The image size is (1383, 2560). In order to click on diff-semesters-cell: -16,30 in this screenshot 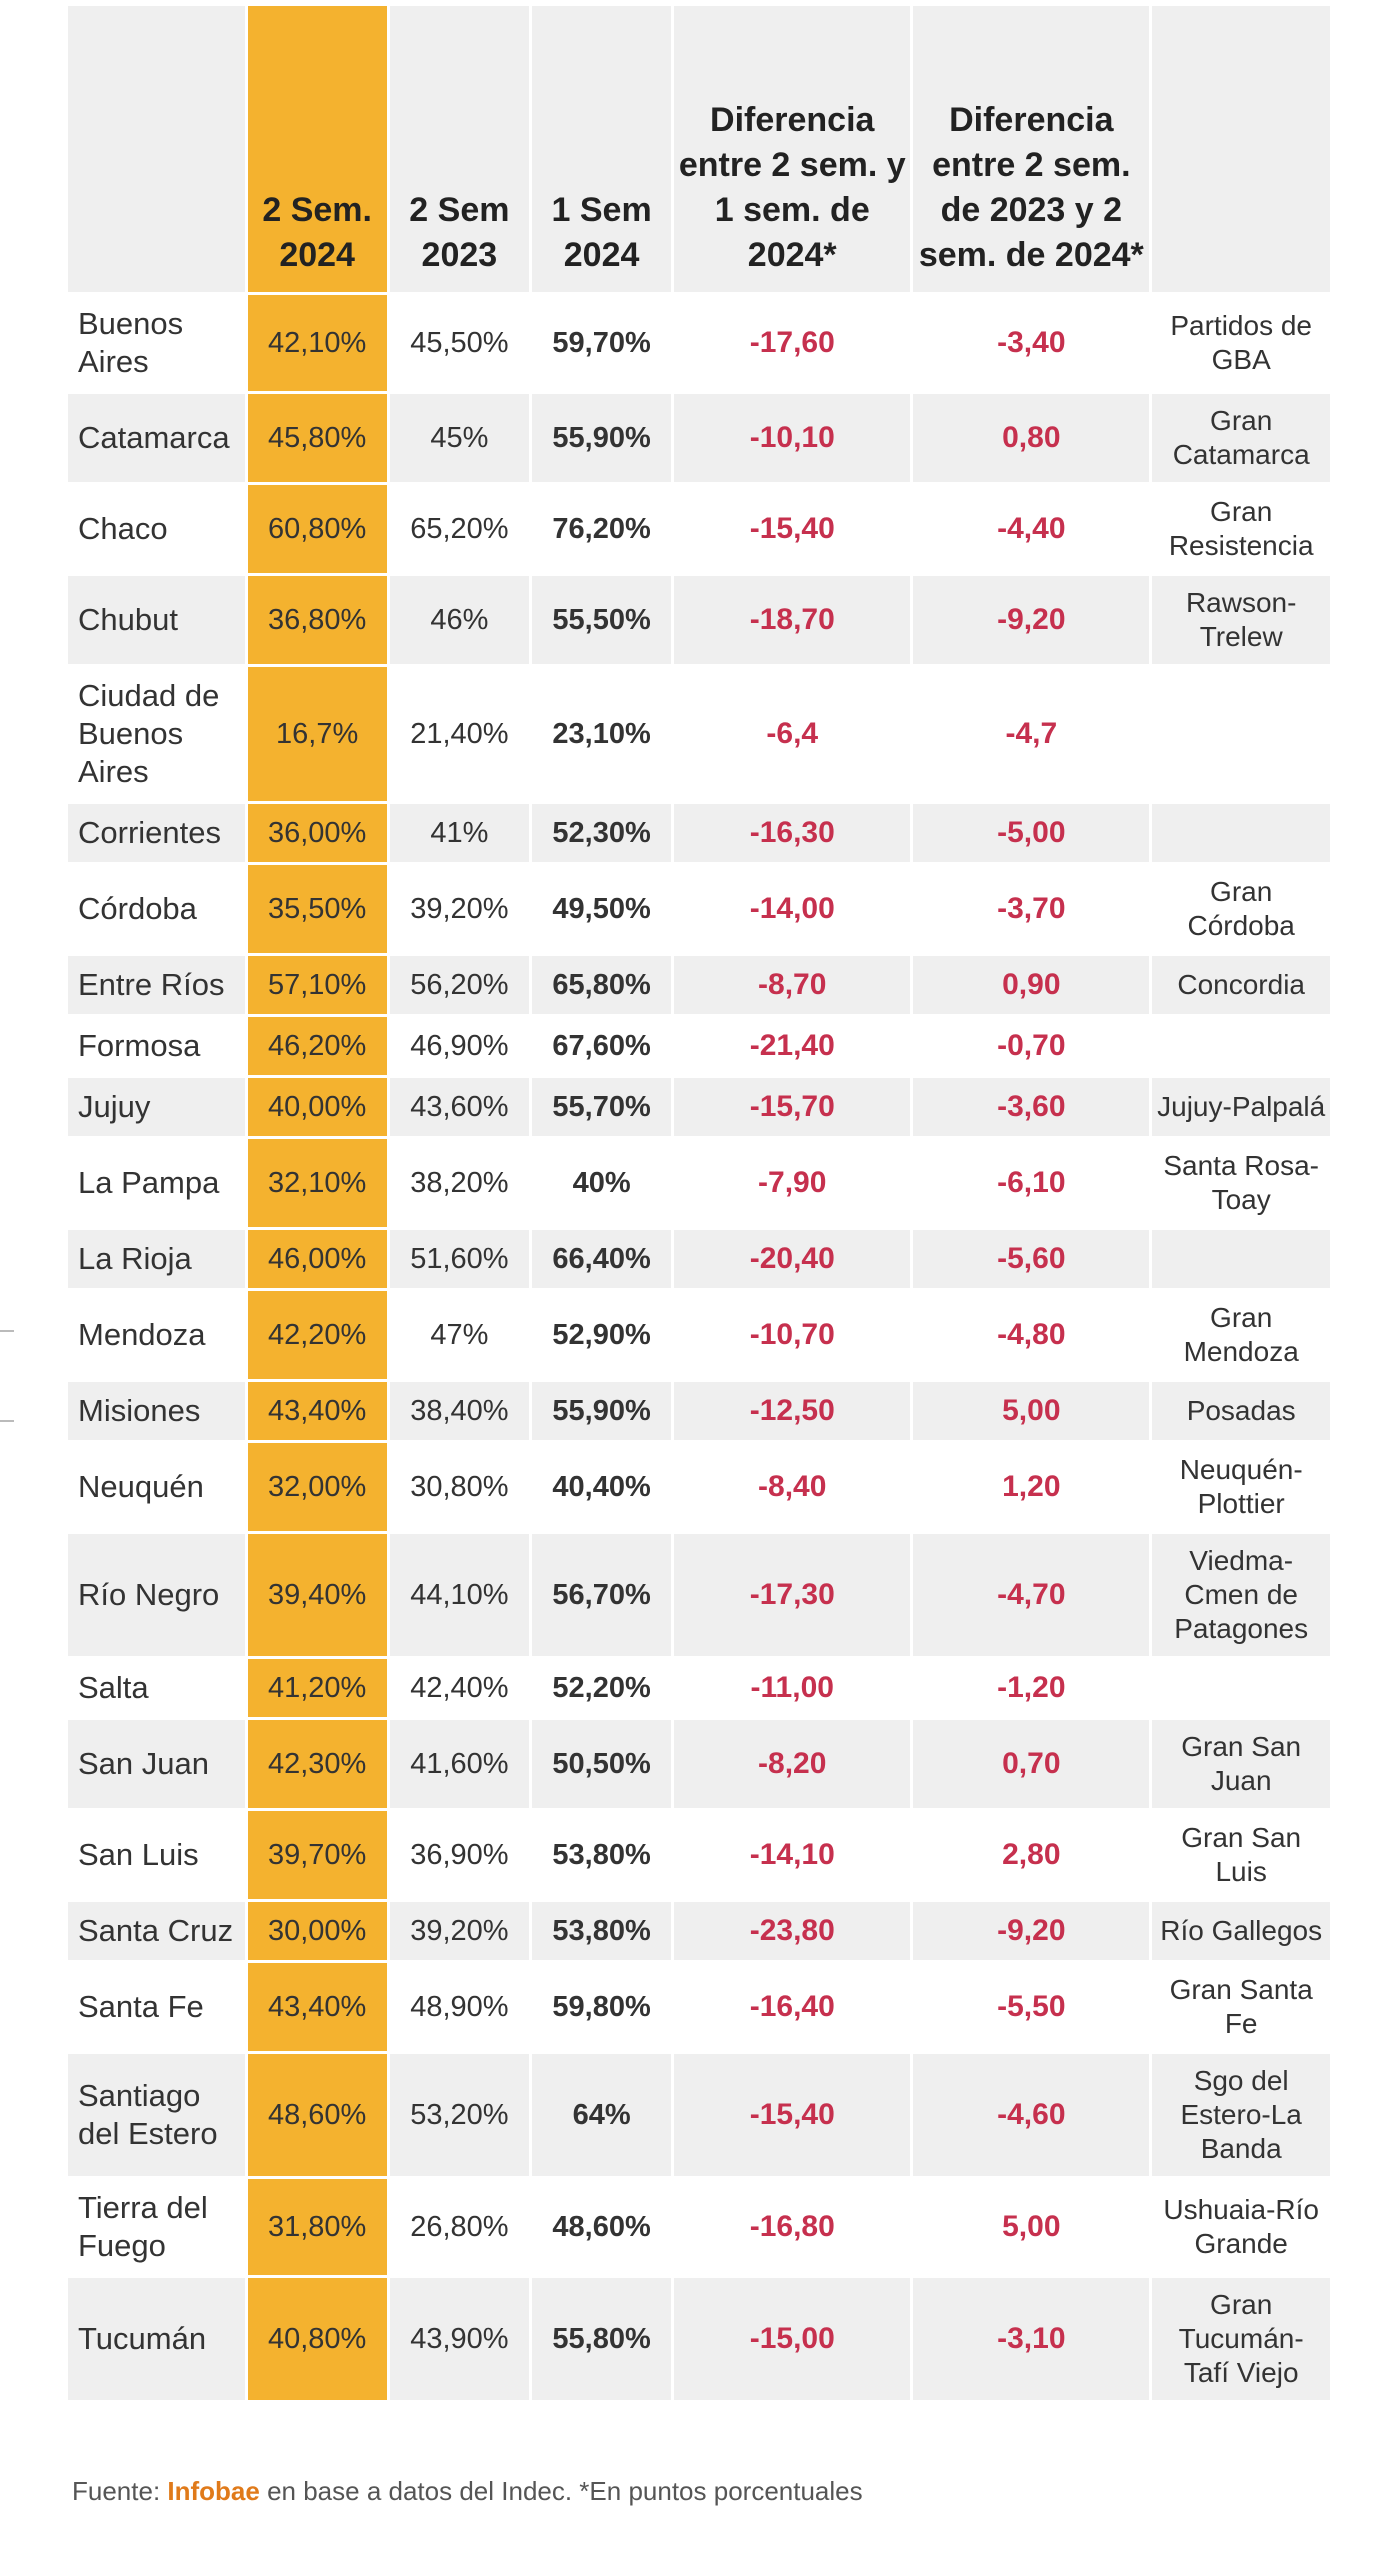, I will do `click(792, 833)`.